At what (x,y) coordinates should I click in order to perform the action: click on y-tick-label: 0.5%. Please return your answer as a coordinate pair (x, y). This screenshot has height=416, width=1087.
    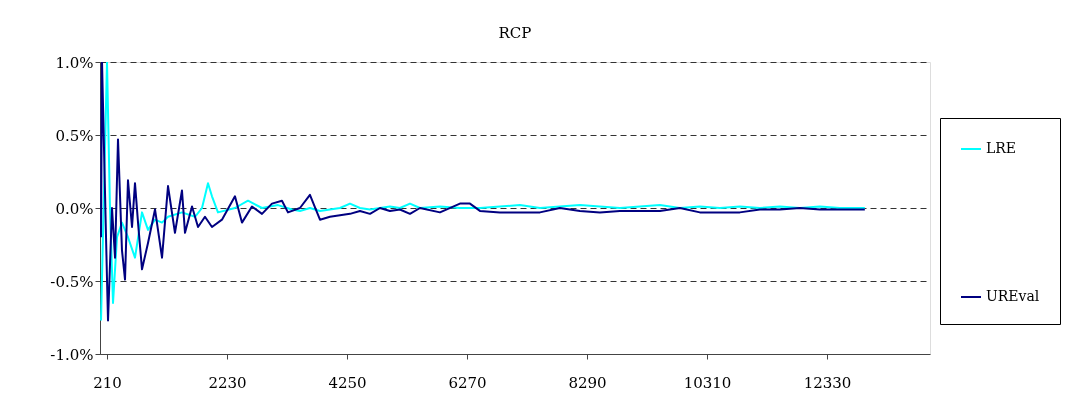
    Looking at the image, I should click on (74, 135).